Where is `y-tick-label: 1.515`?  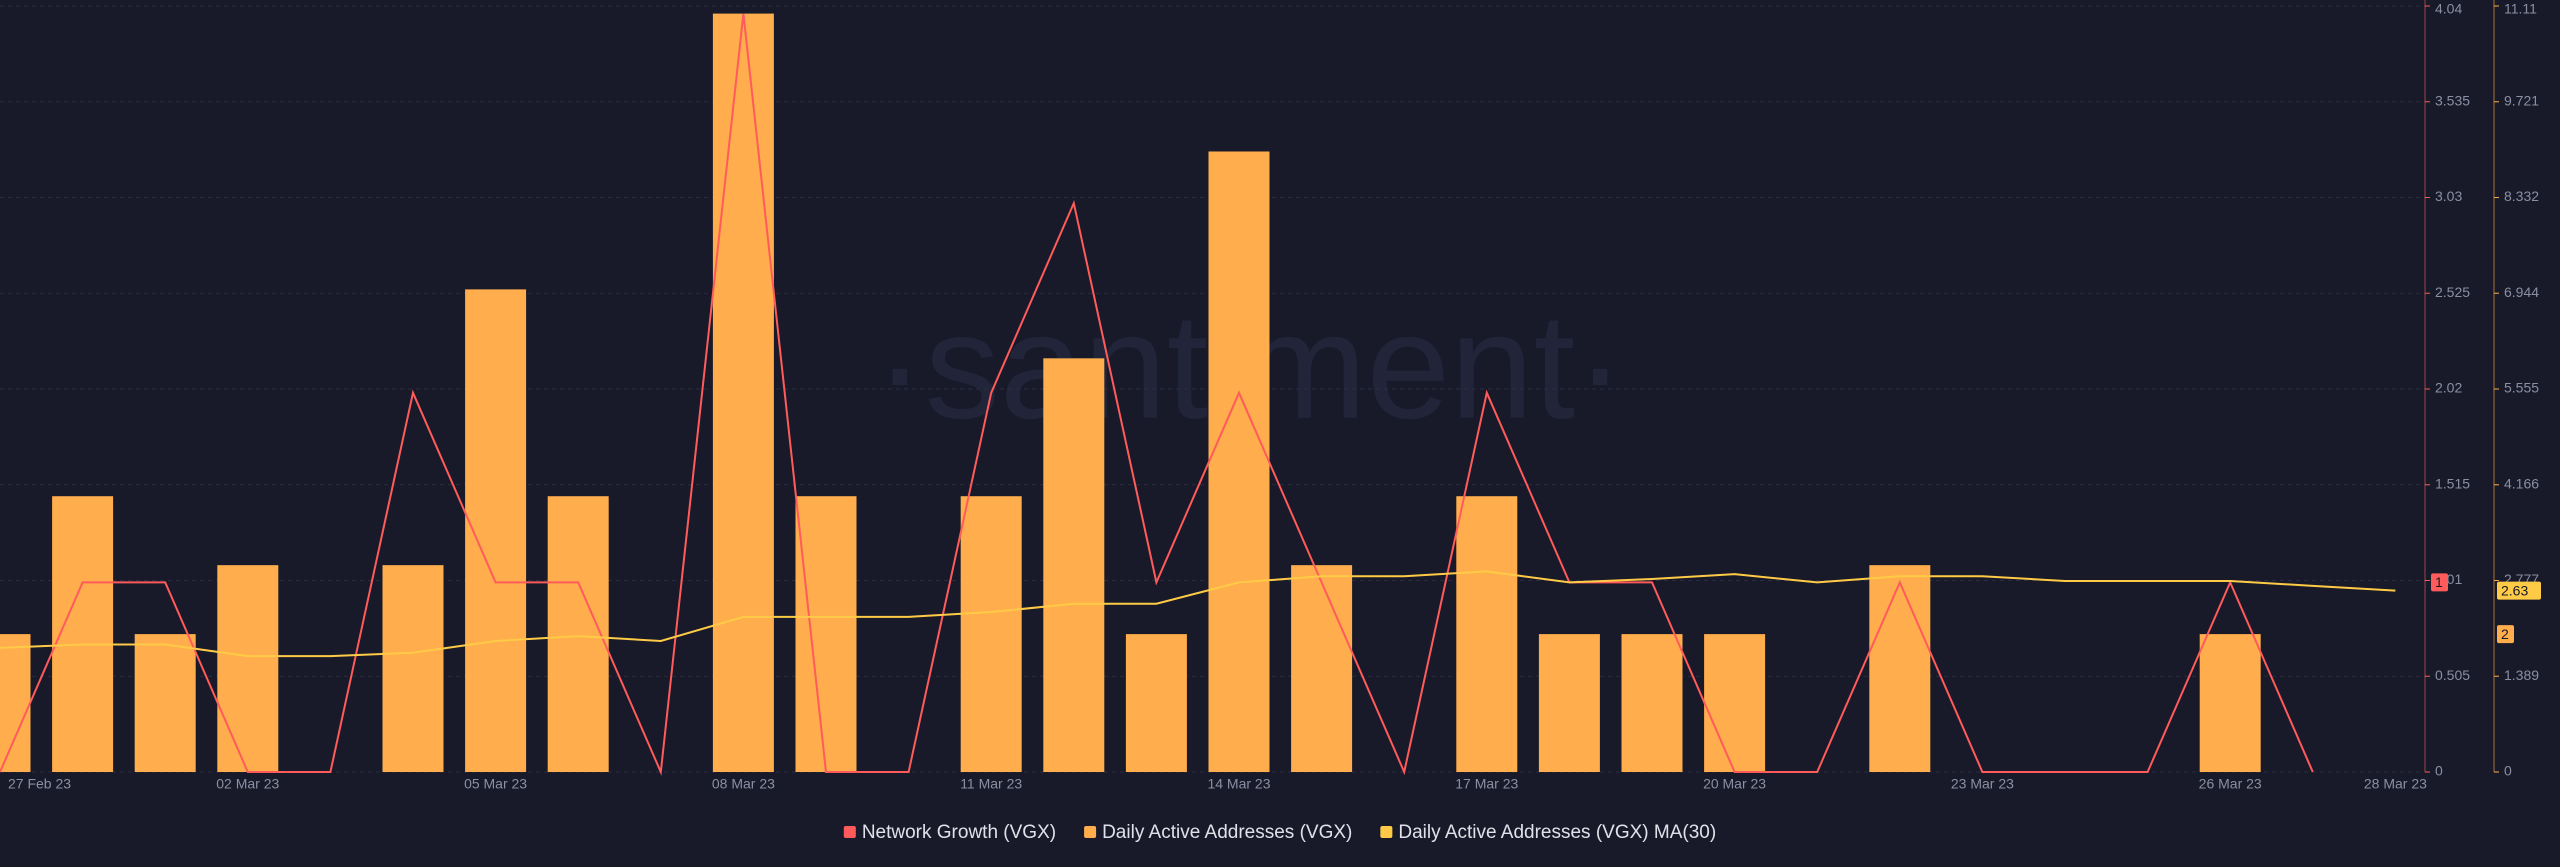 y-tick-label: 1.515 is located at coordinates (2452, 483).